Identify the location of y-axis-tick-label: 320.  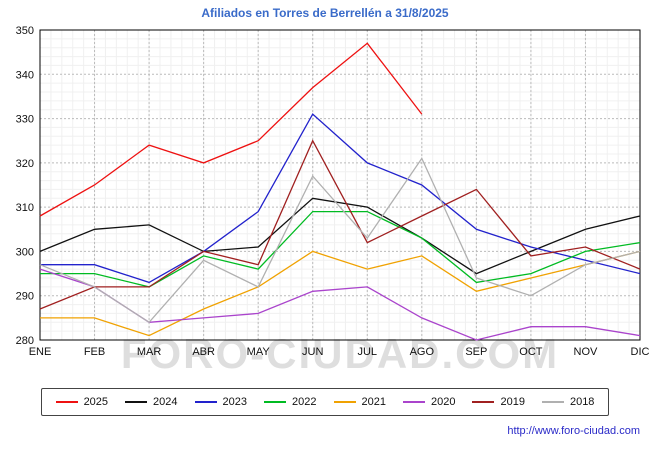
(25, 164).